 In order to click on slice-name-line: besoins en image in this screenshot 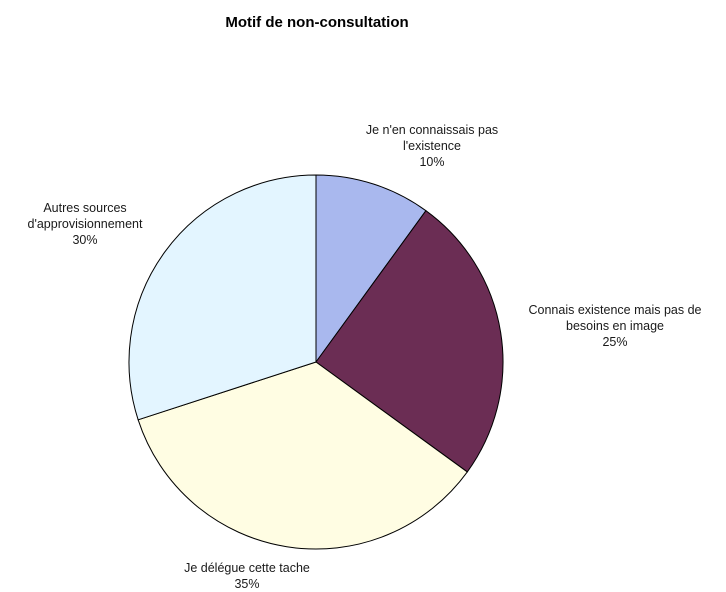, I will do `click(615, 326)`.